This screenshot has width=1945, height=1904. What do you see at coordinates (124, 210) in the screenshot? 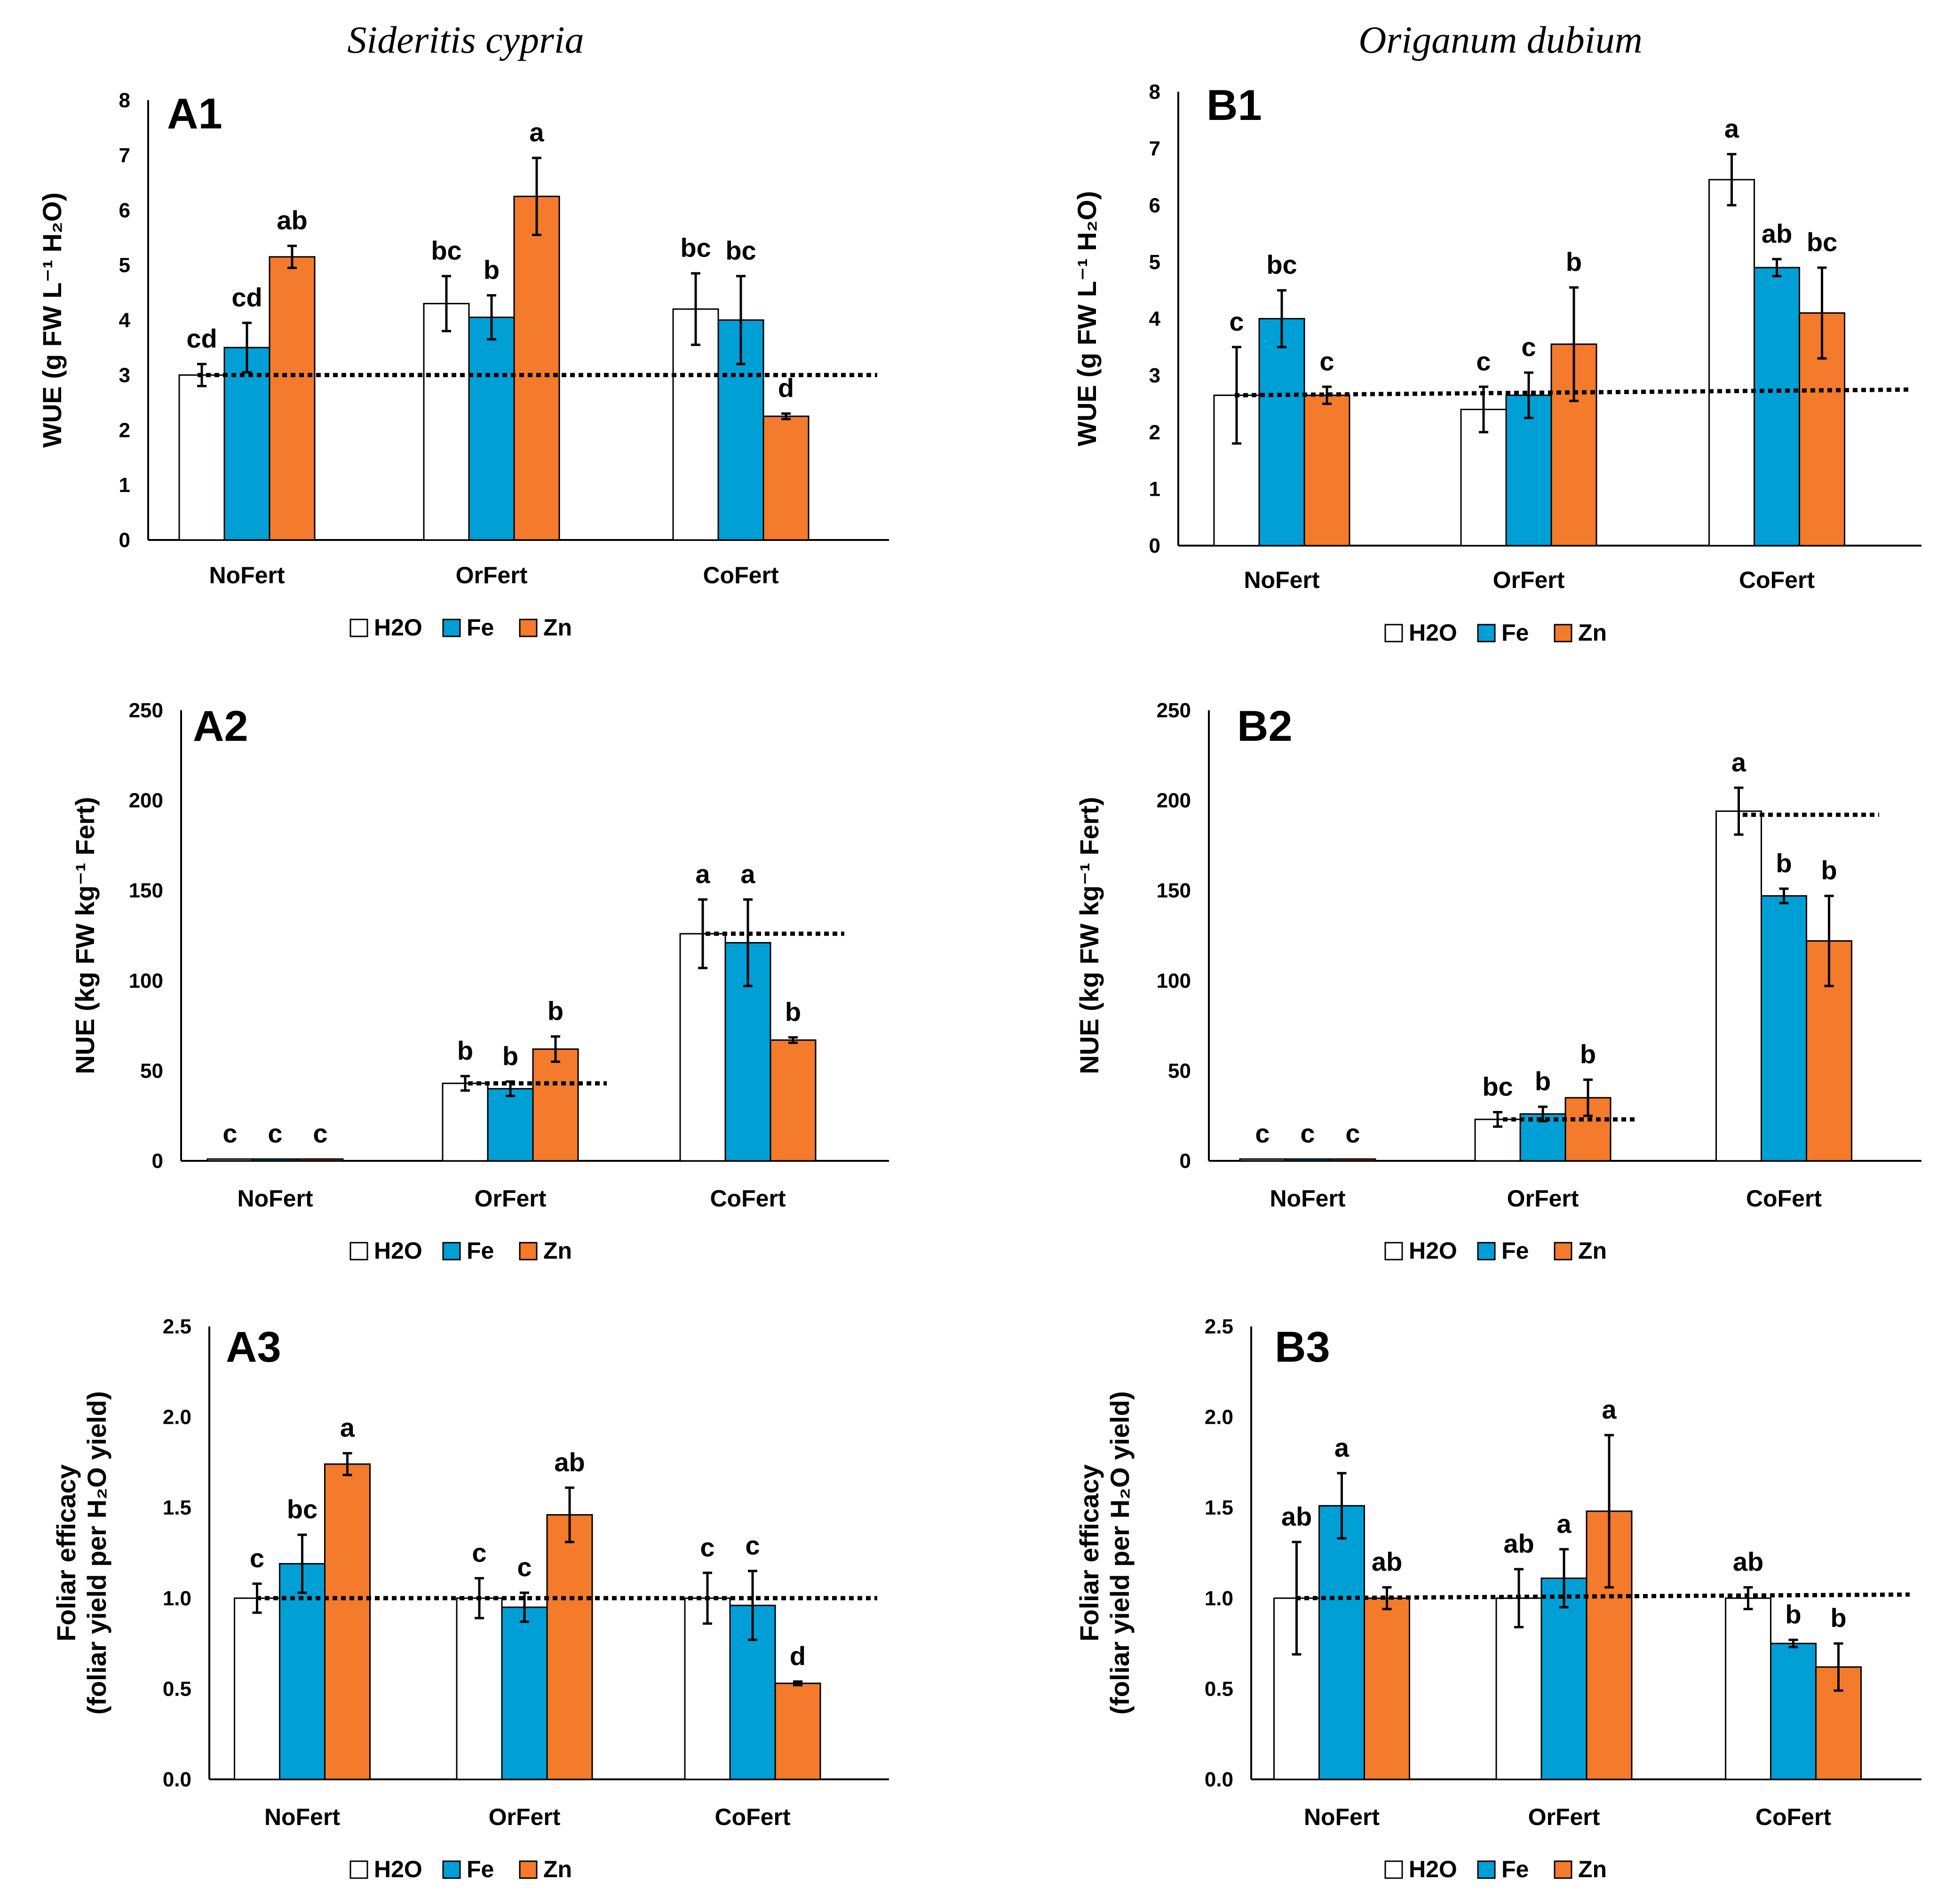
I see `y-tick-label: 6` at bounding box center [124, 210].